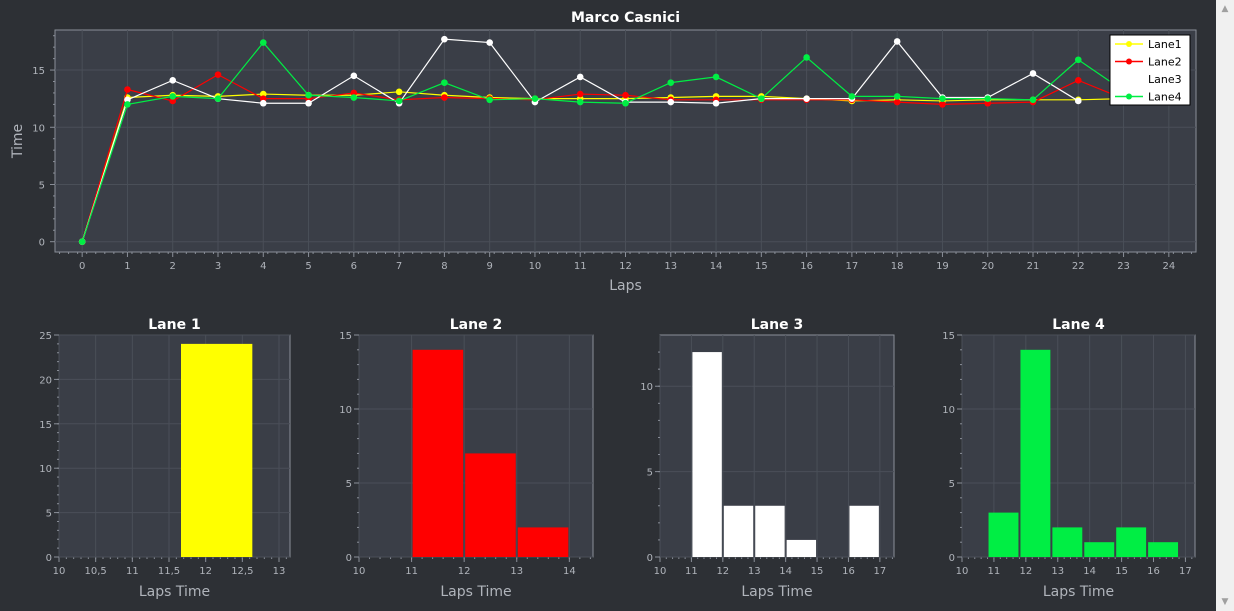 Image resolution: width=1234 pixels, height=611 pixels. What do you see at coordinates (1089, 571) in the screenshot?
I see `lane4-xtick-label: 14` at bounding box center [1089, 571].